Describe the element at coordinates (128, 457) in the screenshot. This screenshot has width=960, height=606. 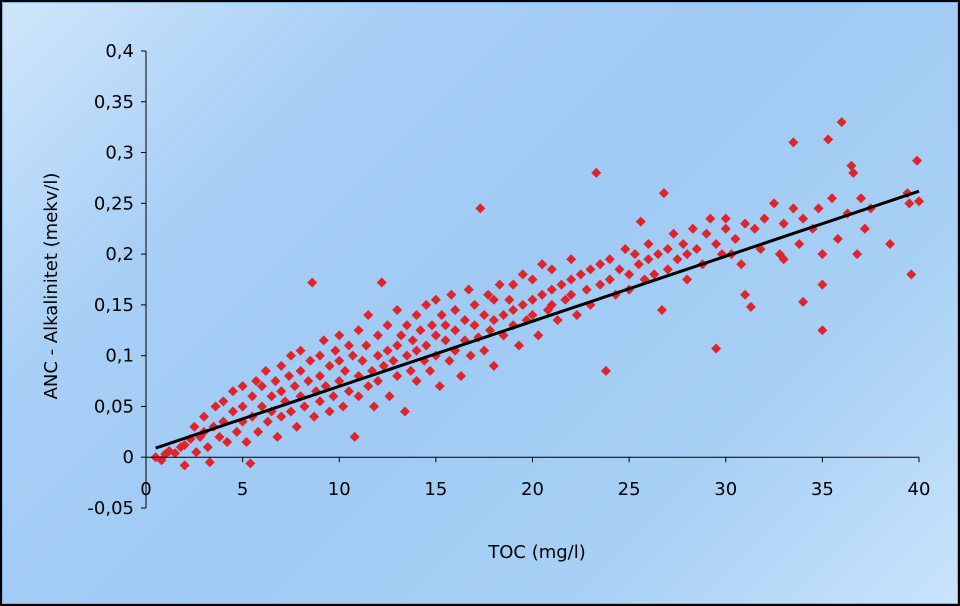
I see `y-tick-label: 0` at that location.